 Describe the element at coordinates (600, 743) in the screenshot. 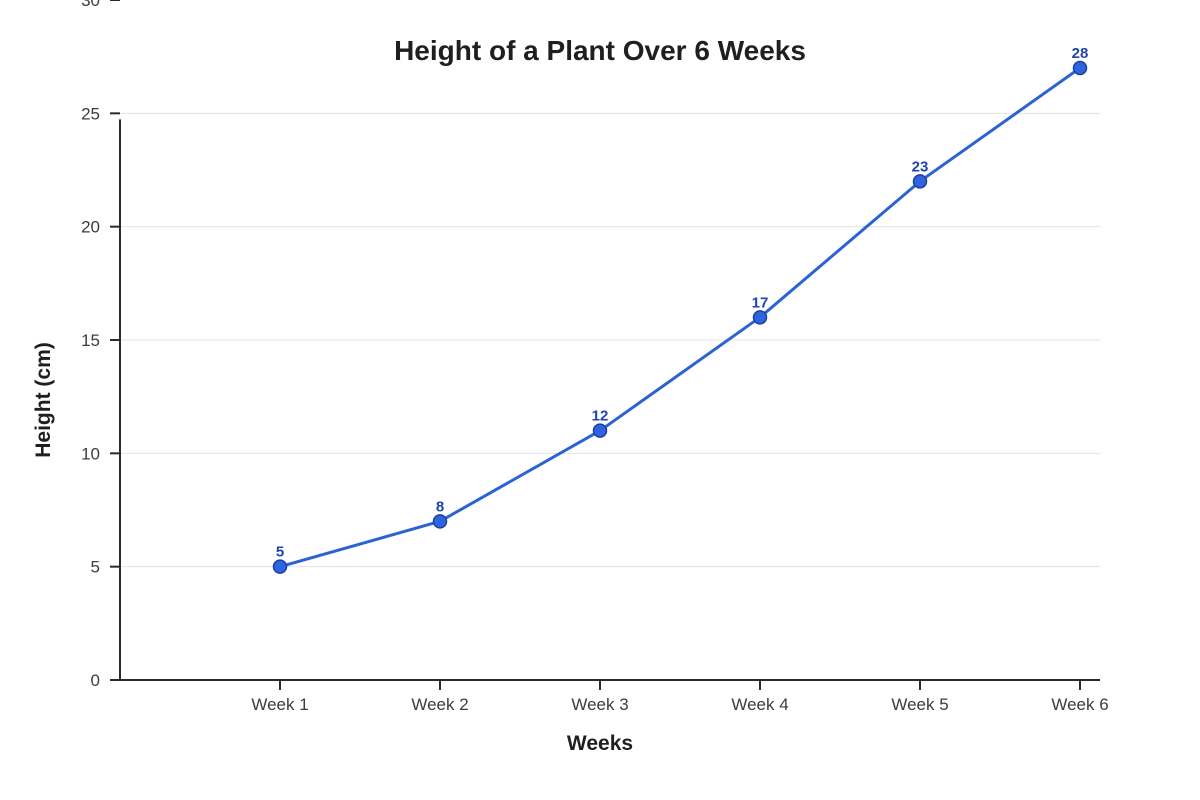

I see `x-axis-title: Weeks` at that location.